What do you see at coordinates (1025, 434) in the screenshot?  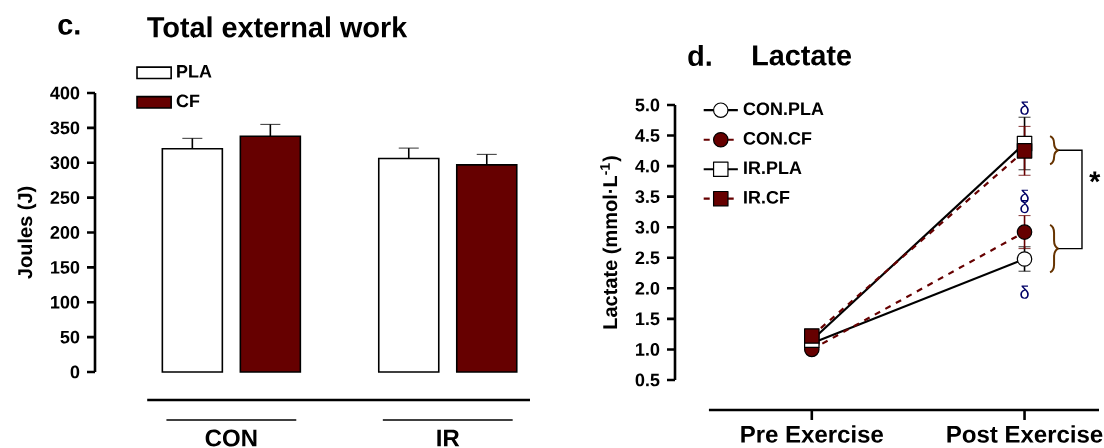 I see `x-tick-label: Post Exercise` at bounding box center [1025, 434].